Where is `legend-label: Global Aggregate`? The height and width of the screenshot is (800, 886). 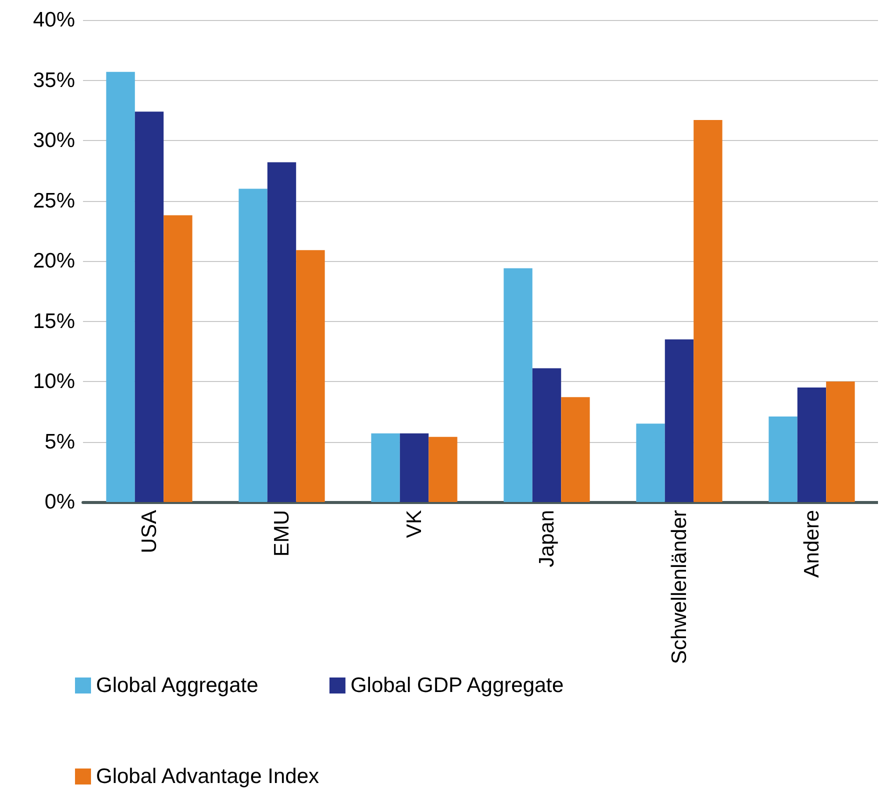 legend-label: Global Aggregate is located at coordinates (177, 685).